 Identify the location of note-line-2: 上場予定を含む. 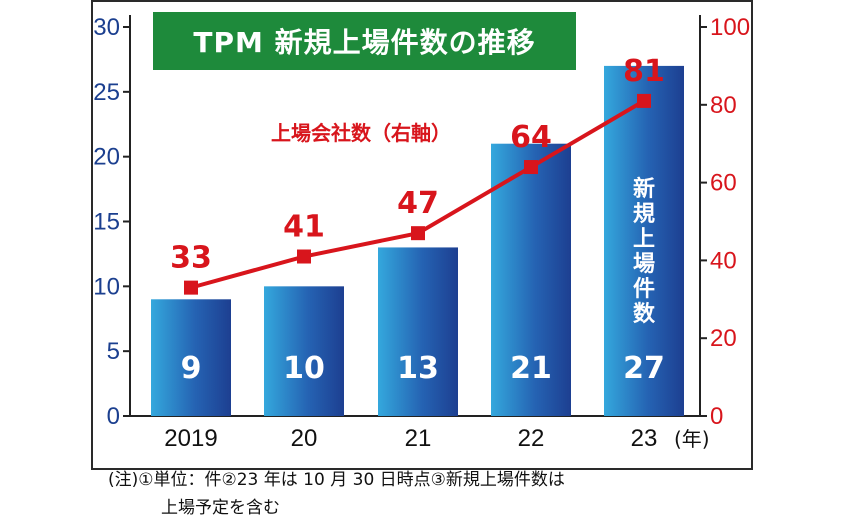
(220, 508).